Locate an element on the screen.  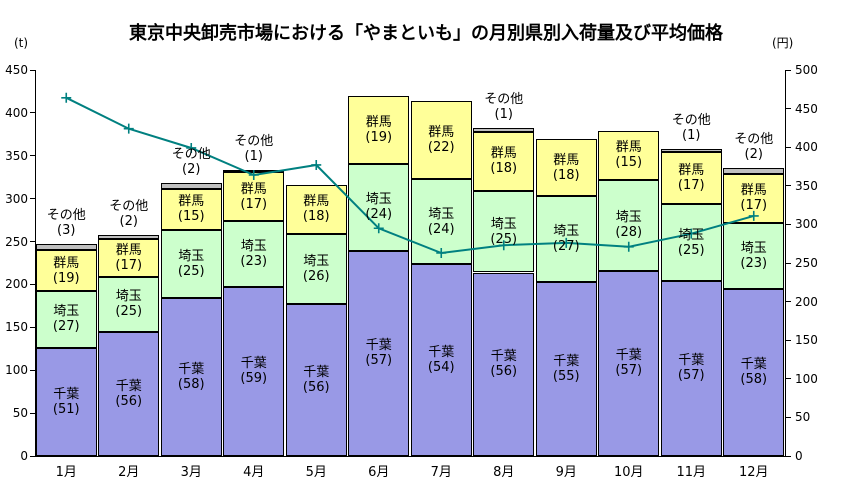
left-axis-tick-label: 300 is located at coordinates (16, 198).